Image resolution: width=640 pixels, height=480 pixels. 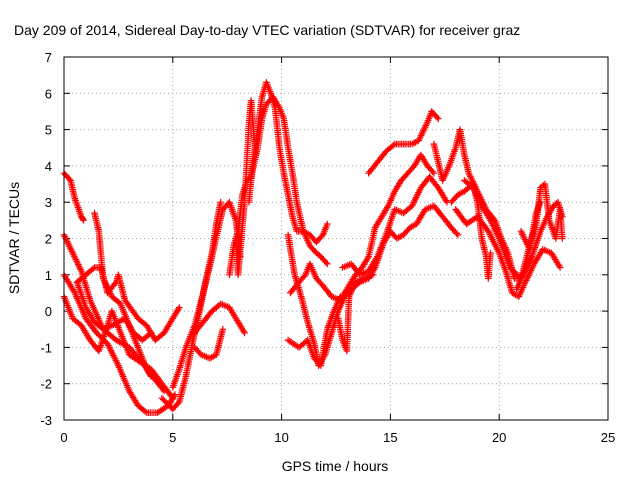 What do you see at coordinates (281, 437) in the screenshot?
I see `x-tick-label: 10` at bounding box center [281, 437].